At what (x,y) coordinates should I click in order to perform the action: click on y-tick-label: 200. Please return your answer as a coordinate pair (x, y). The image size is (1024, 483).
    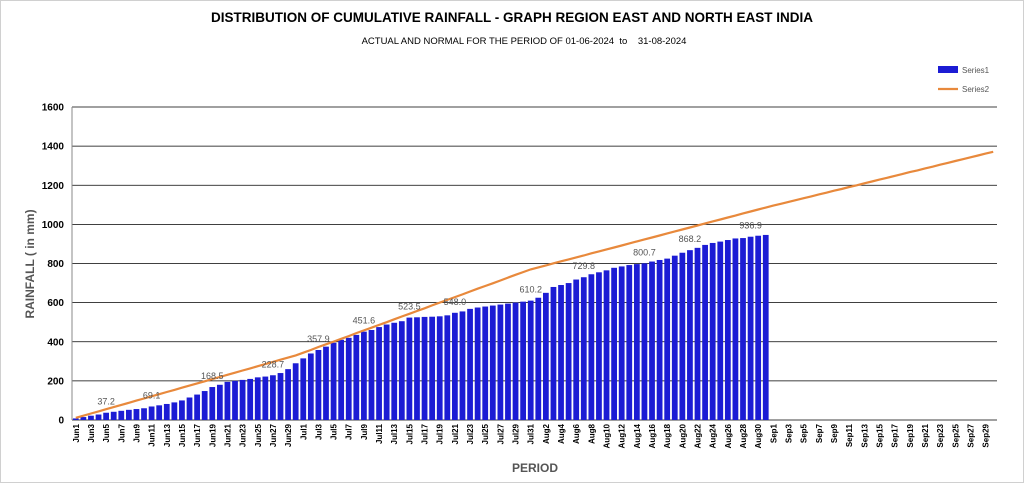
    Looking at the image, I should click on (55, 381).